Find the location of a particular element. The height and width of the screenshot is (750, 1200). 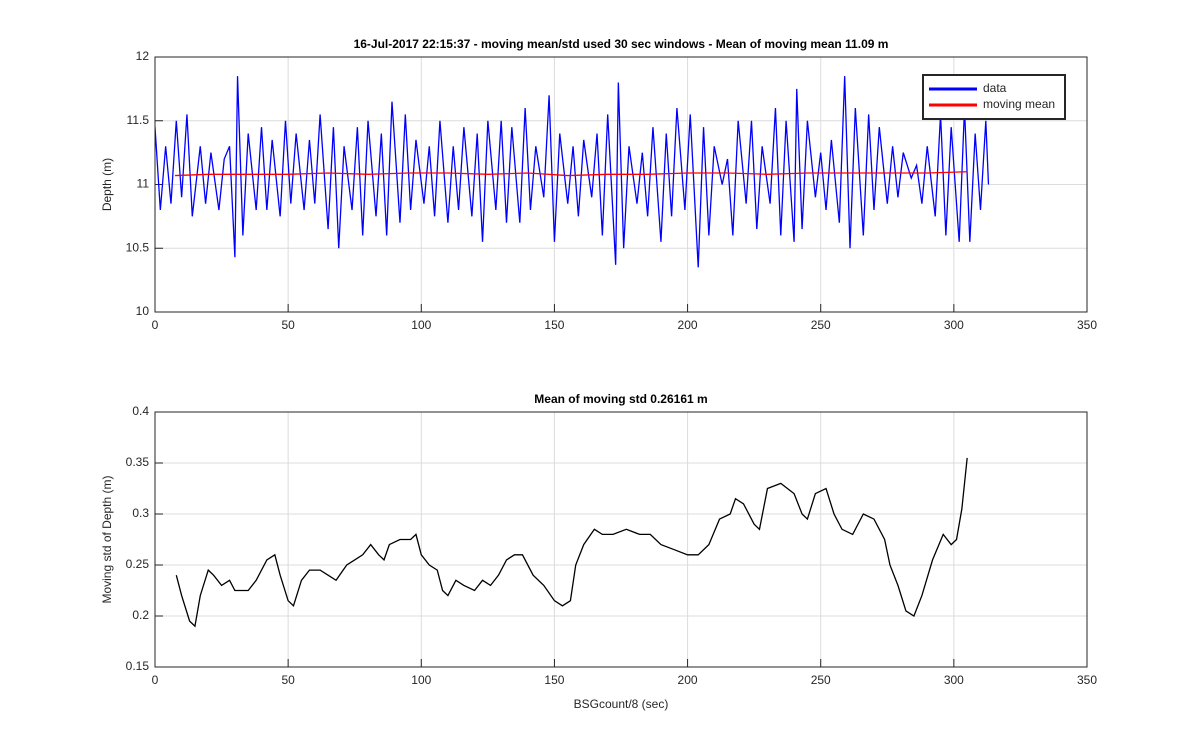

y-tick-label: 11 is located at coordinates (143, 184).